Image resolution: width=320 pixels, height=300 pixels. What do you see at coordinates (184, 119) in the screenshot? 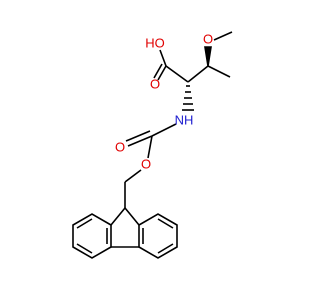
I see `atom-label: NH` at bounding box center [184, 119].